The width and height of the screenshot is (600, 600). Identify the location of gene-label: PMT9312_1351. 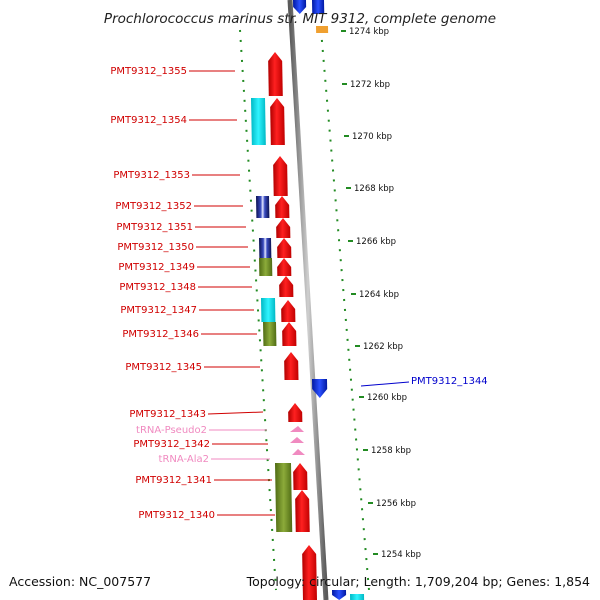
(154, 227).